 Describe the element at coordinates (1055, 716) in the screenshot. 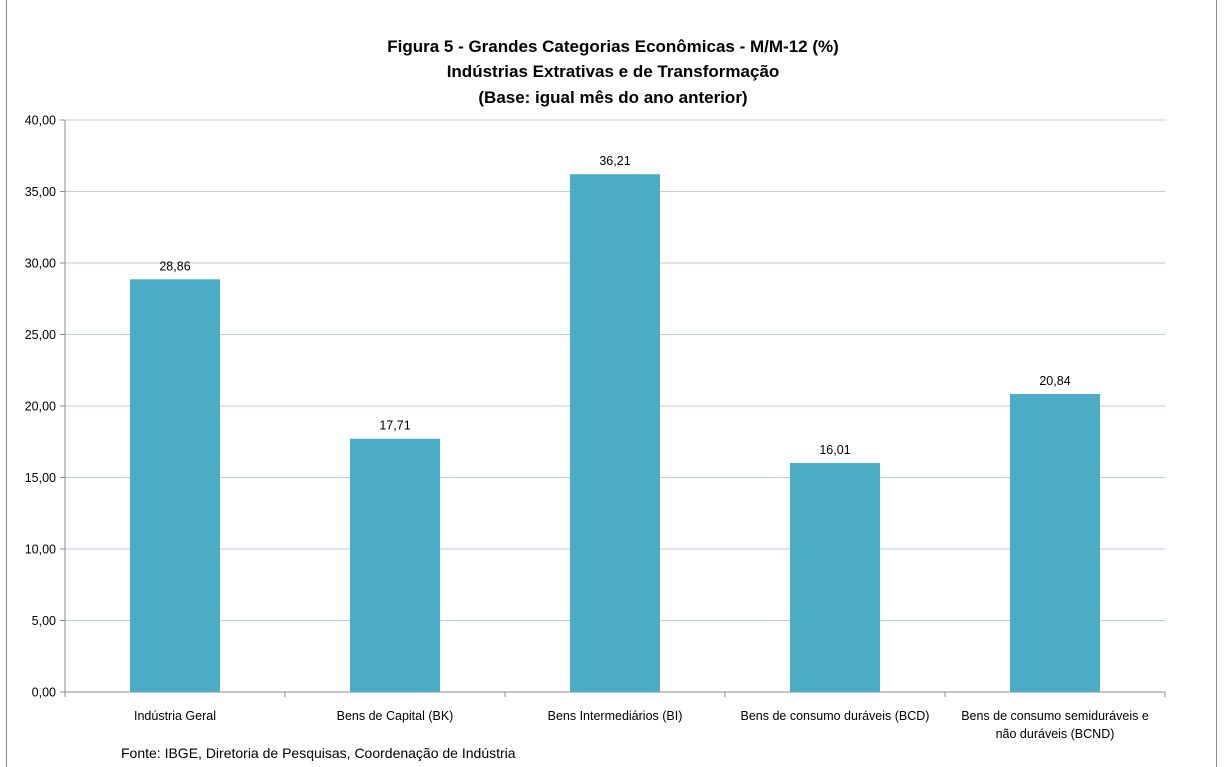

I see `category-label: Bens de consumo semiduráveis e` at that location.